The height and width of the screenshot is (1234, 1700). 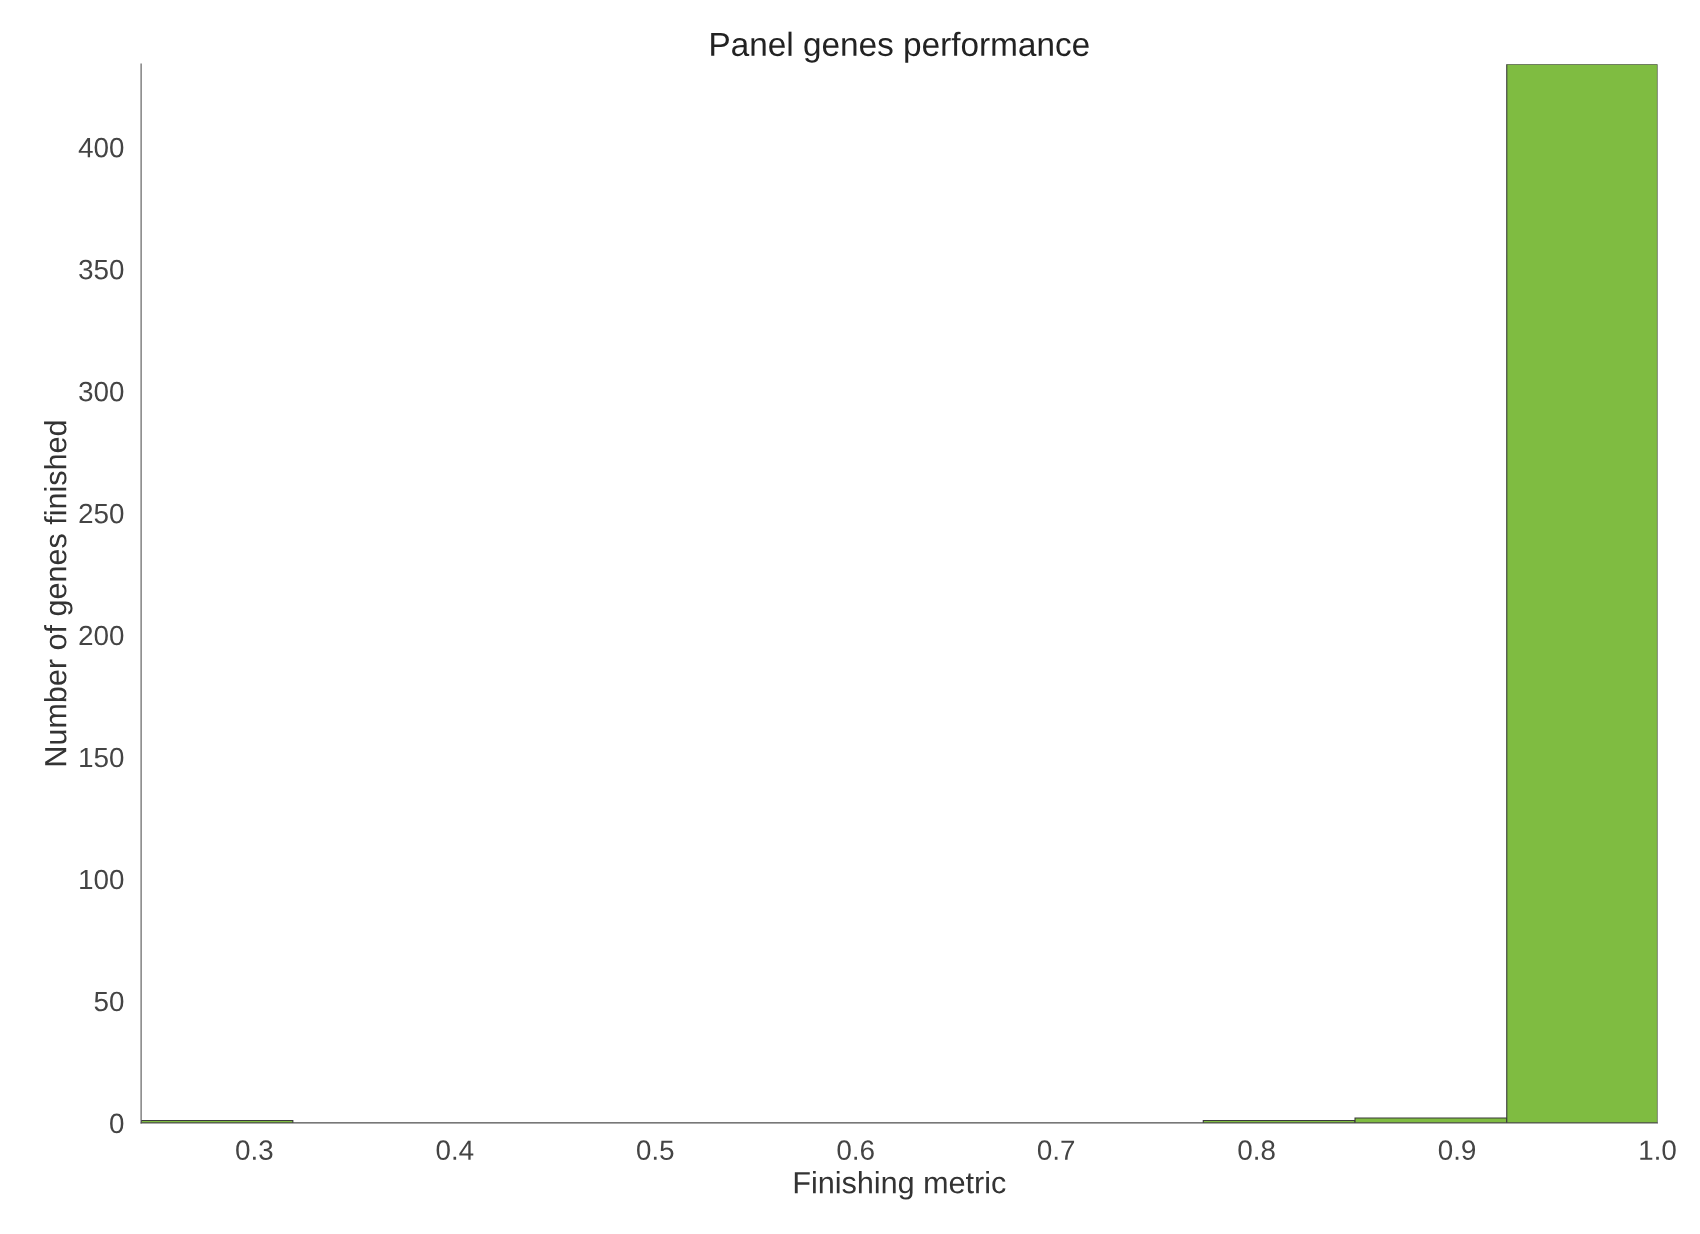 What do you see at coordinates (101, 513) in the screenshot?
I see `y-tick-label: 250` at bounding box center [101, 513].